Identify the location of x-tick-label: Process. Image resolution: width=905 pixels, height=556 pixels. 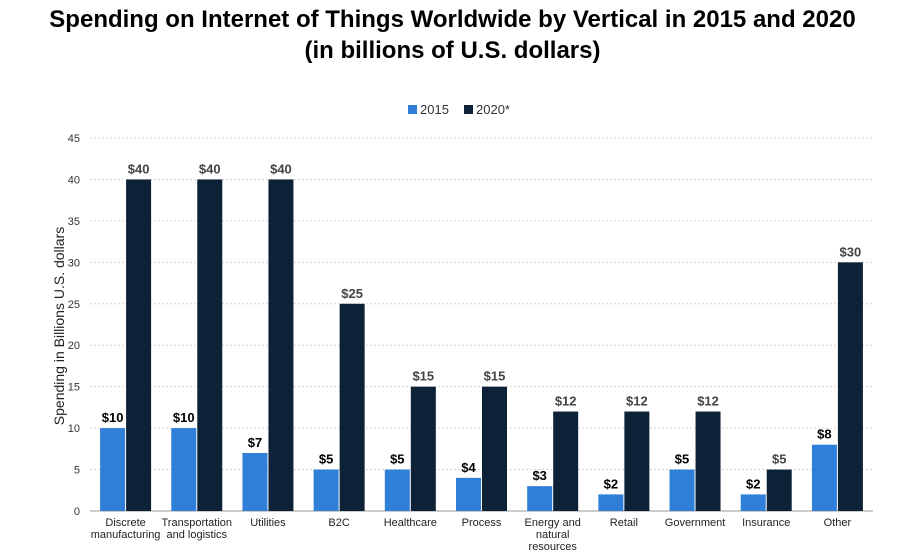
(482, 523).